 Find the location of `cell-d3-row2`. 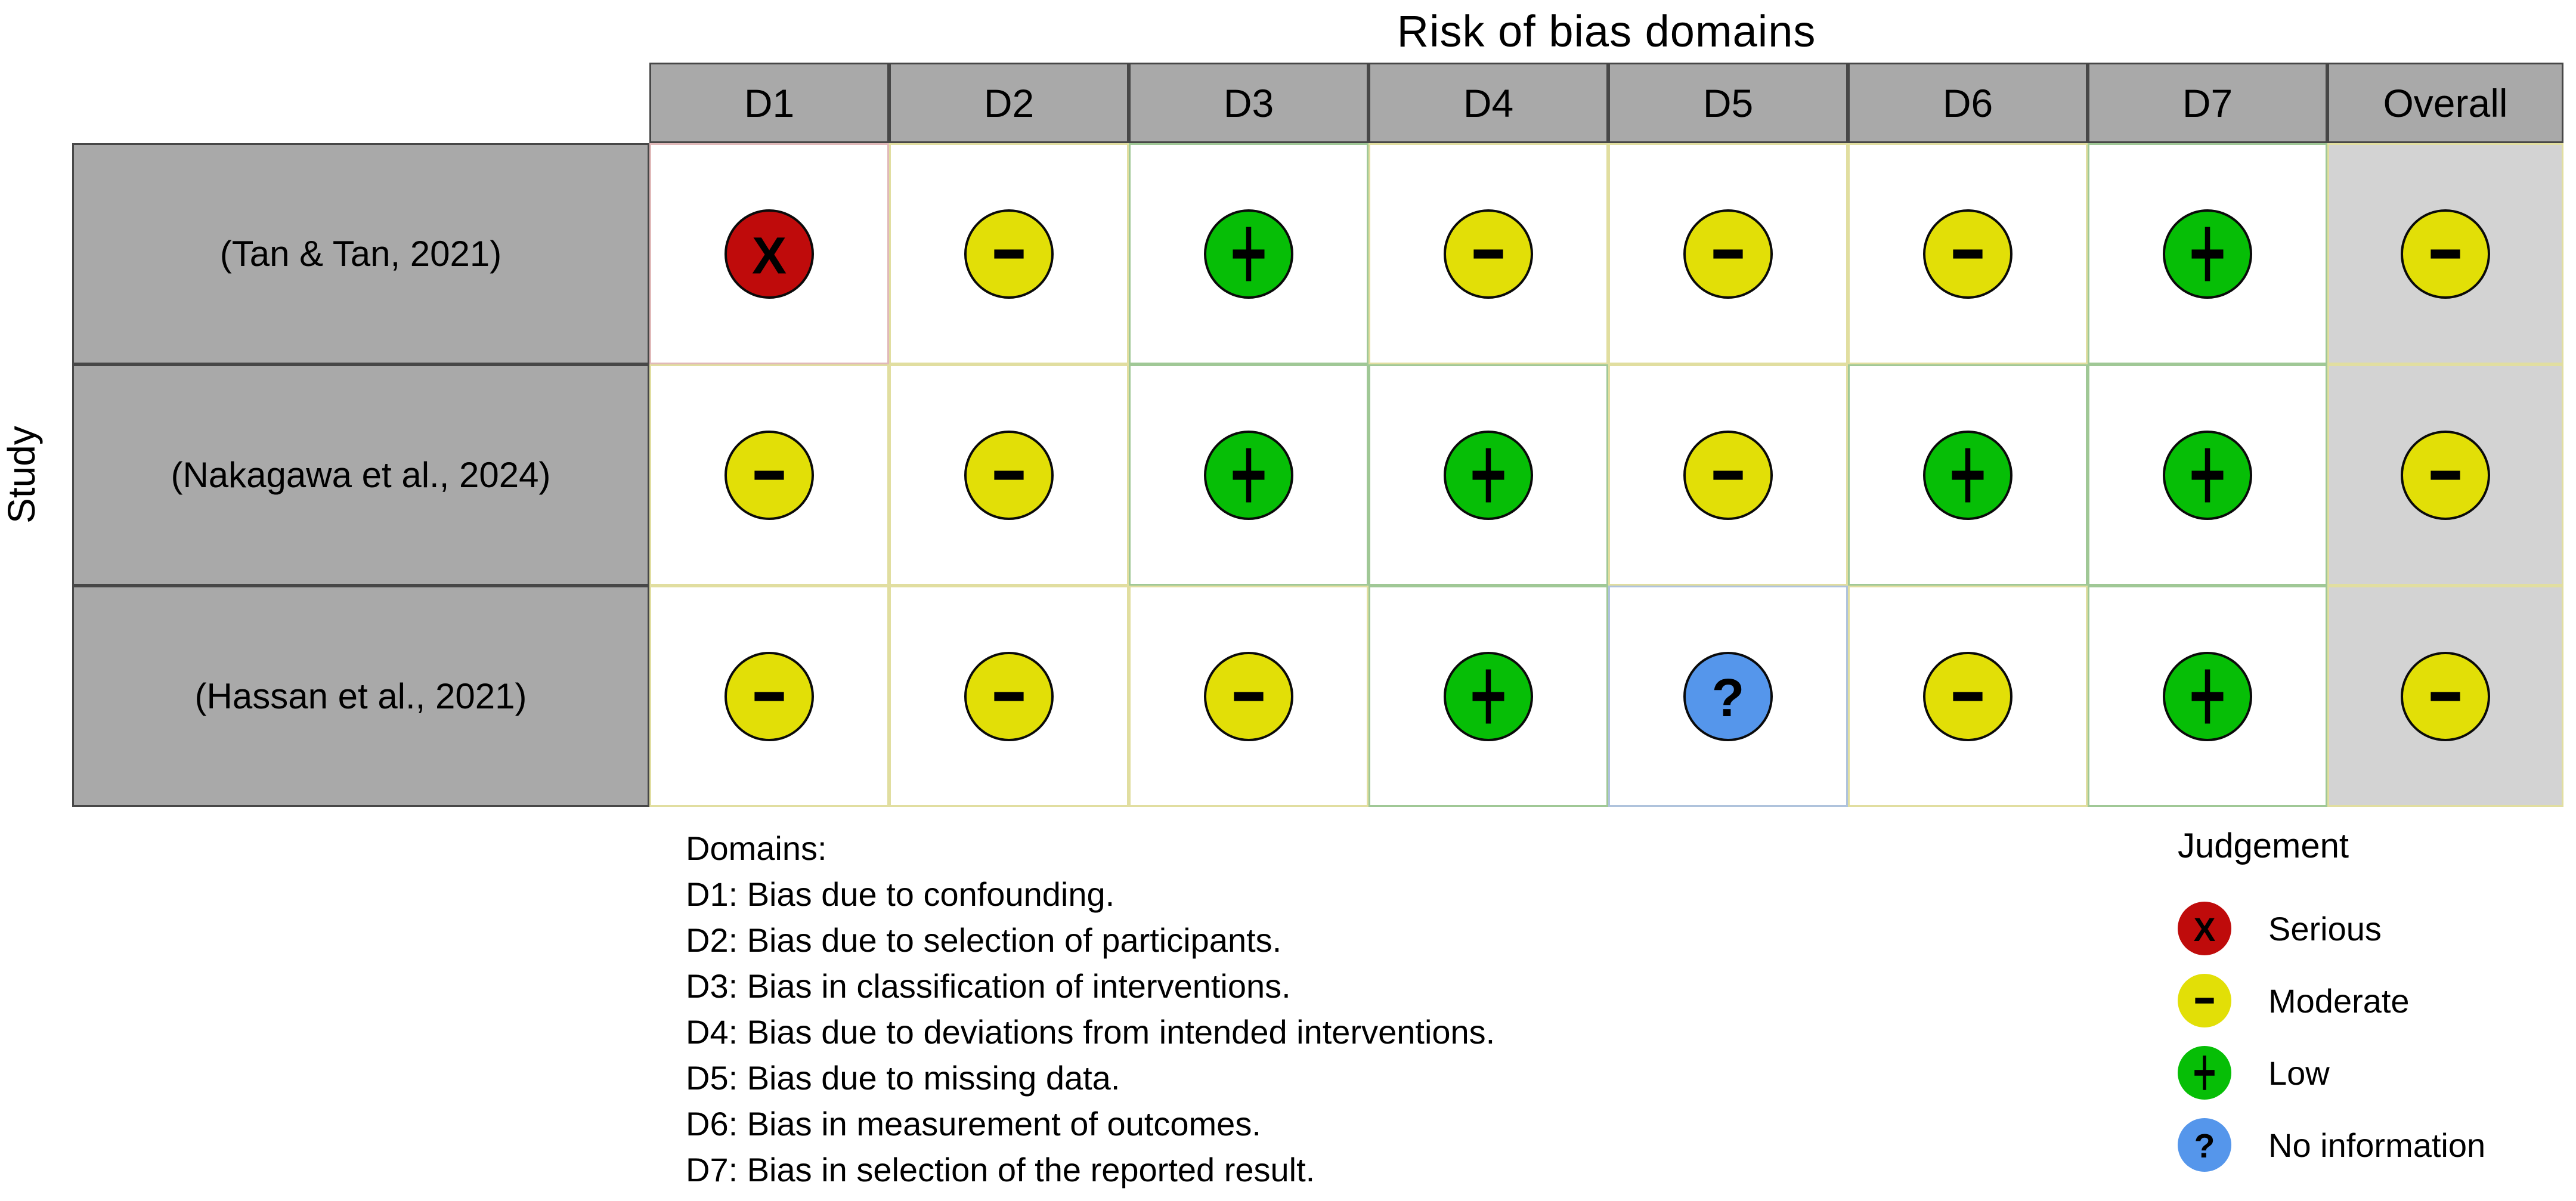

cell-d3-row2 is located at coordinates (1248, 475).